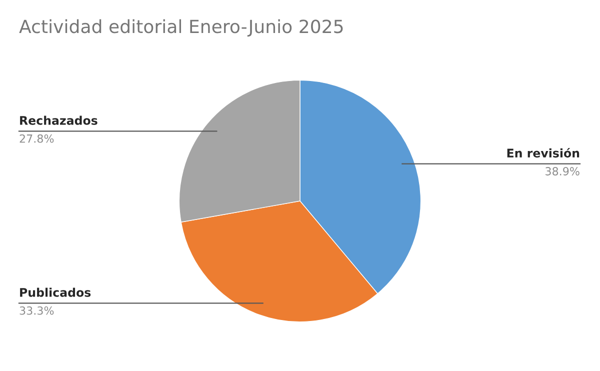 This screenshot has height=371, width=600. What do you see at coordinates (59, 120) in the screenshot?
I see `slice-label: Rechazados` at bounding box center [59, 120].